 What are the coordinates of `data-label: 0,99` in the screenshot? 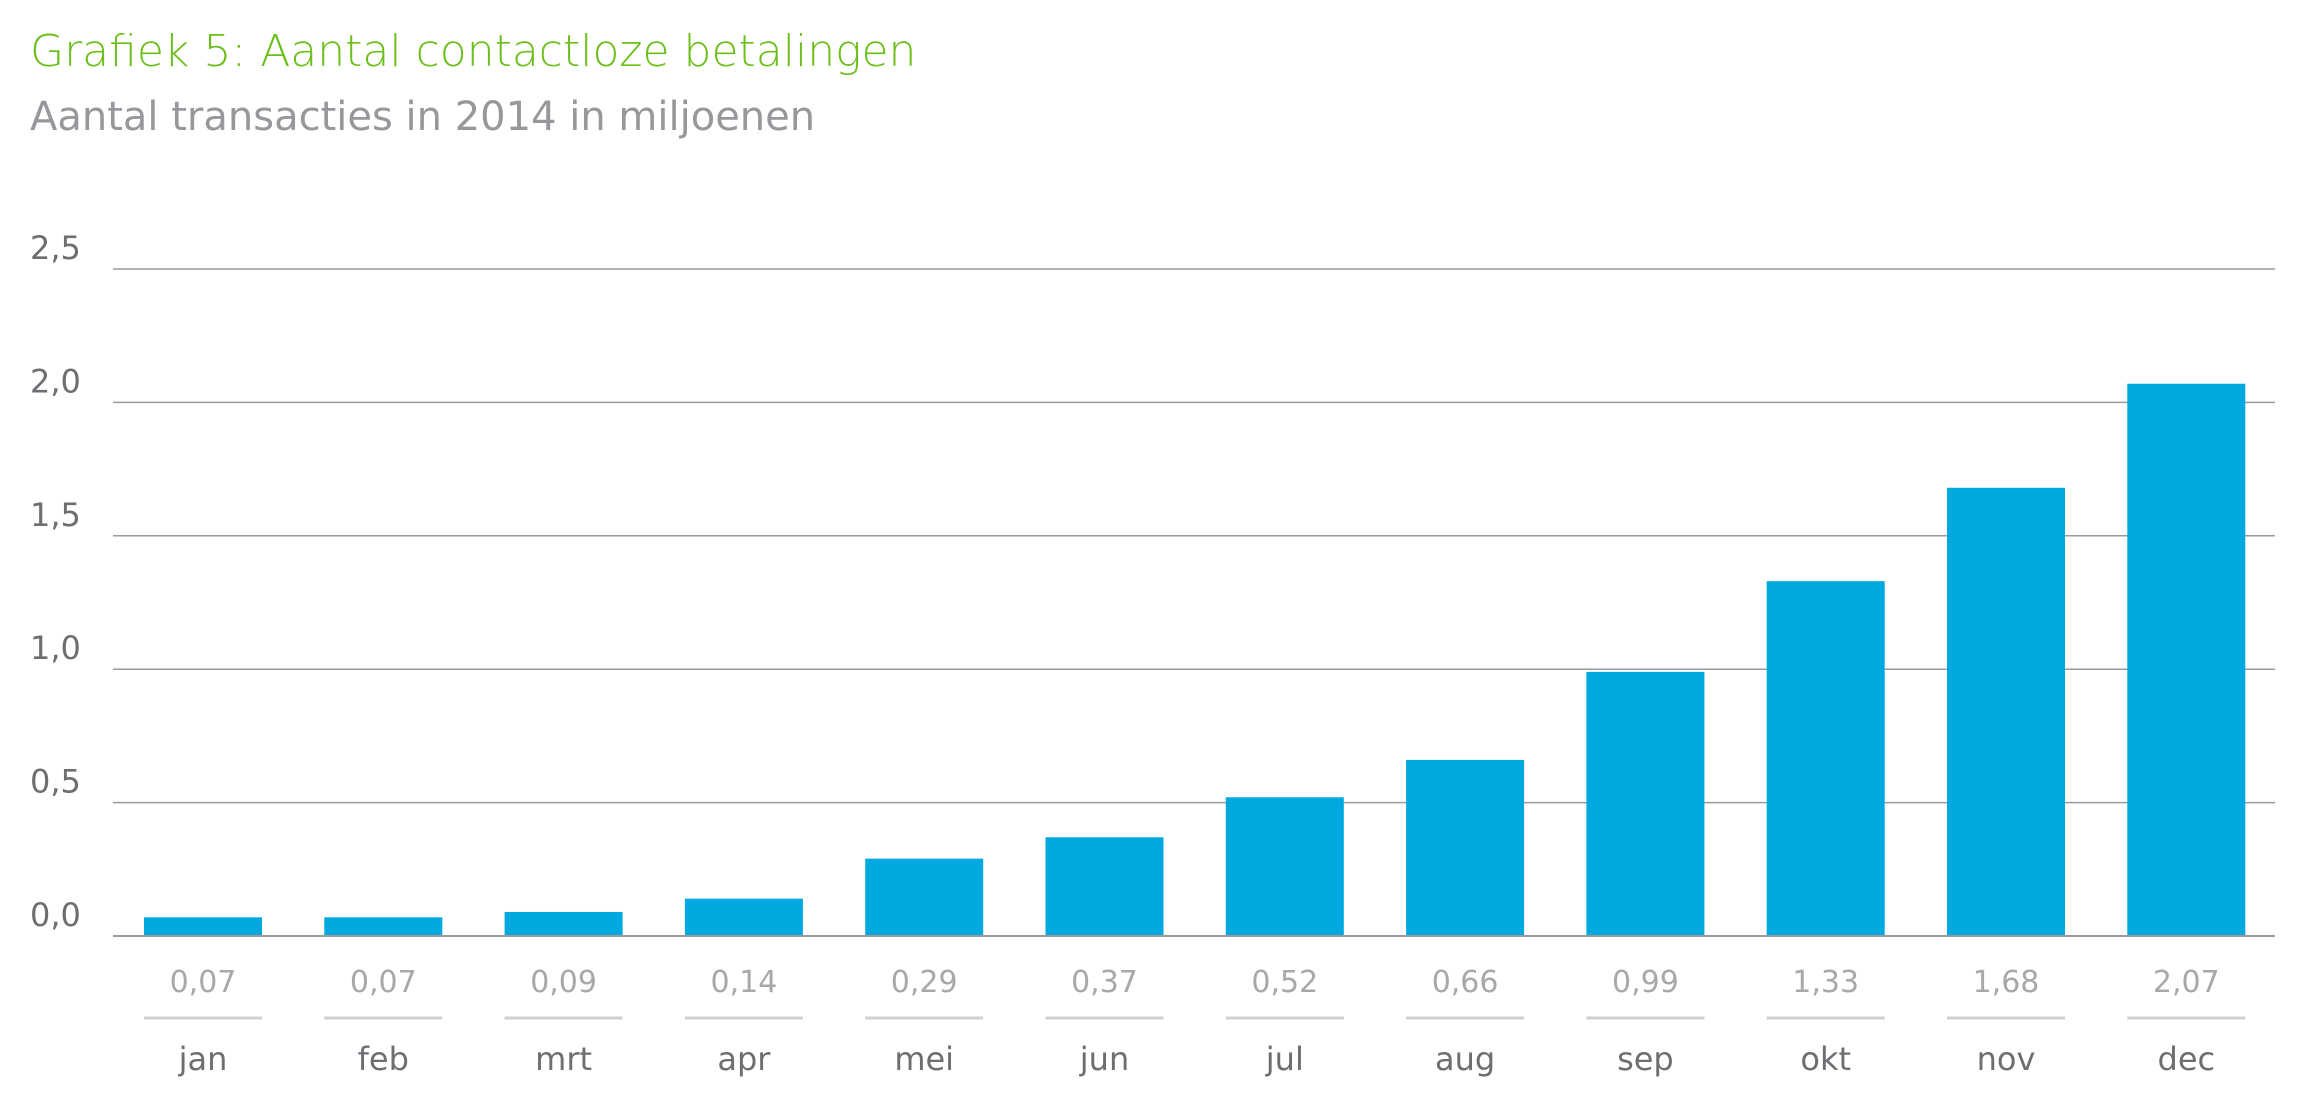 It's located at (1645, 982).